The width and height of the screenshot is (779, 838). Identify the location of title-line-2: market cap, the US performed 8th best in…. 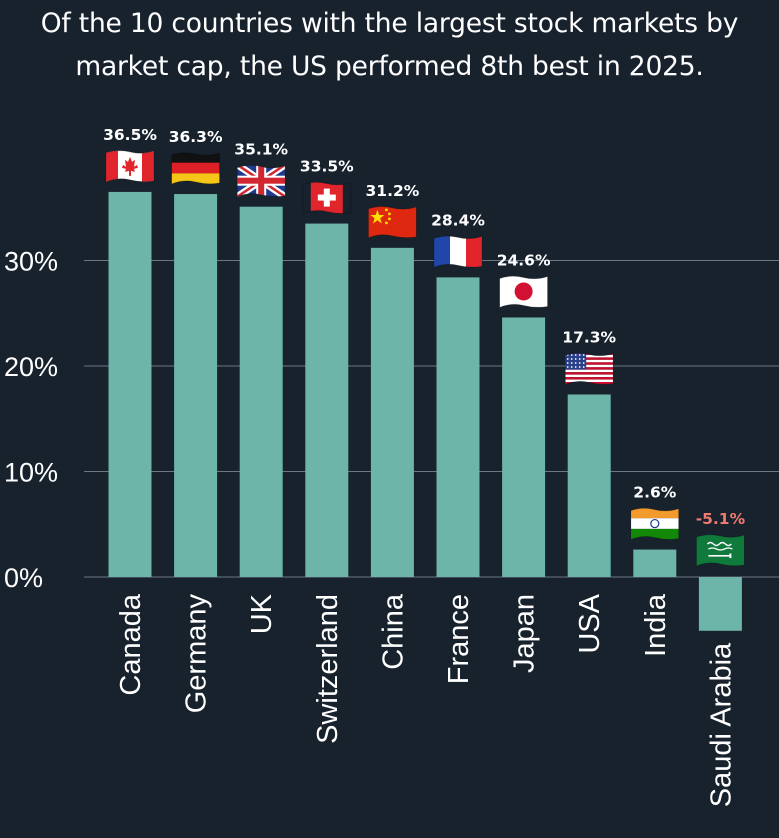
(389, 66).